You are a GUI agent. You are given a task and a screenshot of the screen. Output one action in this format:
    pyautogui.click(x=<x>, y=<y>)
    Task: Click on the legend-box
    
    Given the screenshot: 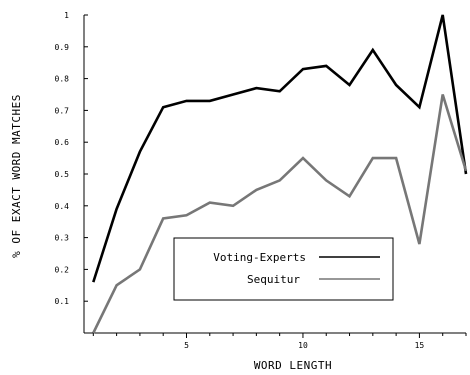 What is the action you would take?
    pyautogui.click(x=283, y=269)
    